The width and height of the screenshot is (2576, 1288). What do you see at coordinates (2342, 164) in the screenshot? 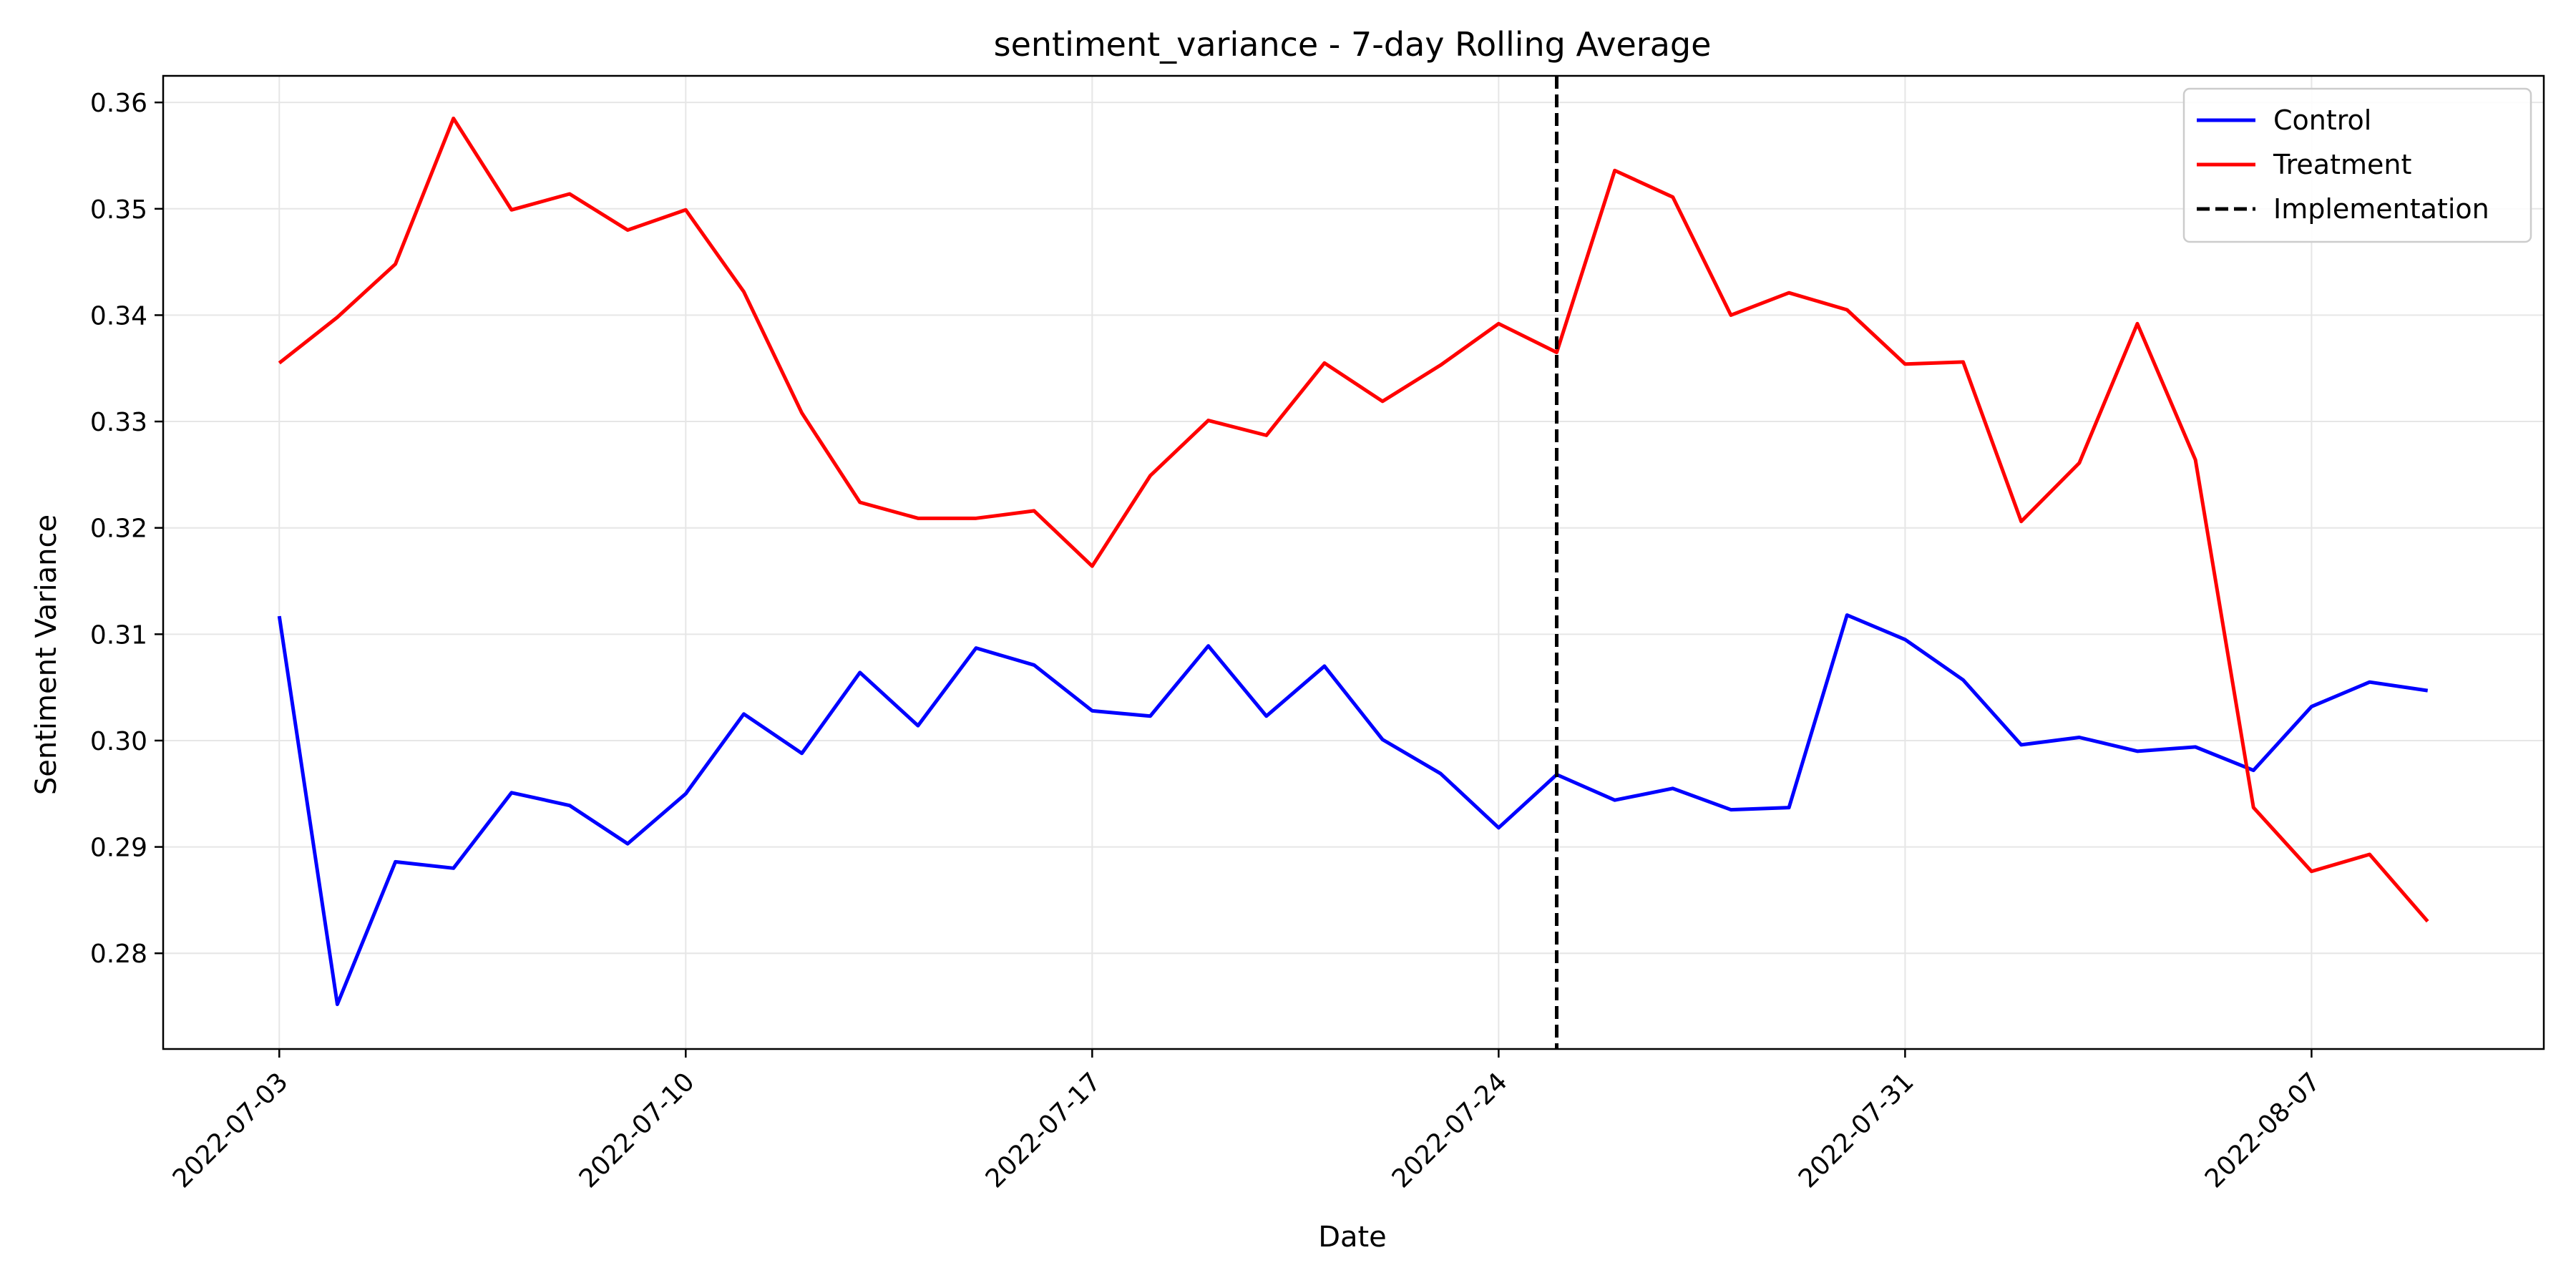
I see `legend-label: Treatment` at bounding box center [2342, 164].